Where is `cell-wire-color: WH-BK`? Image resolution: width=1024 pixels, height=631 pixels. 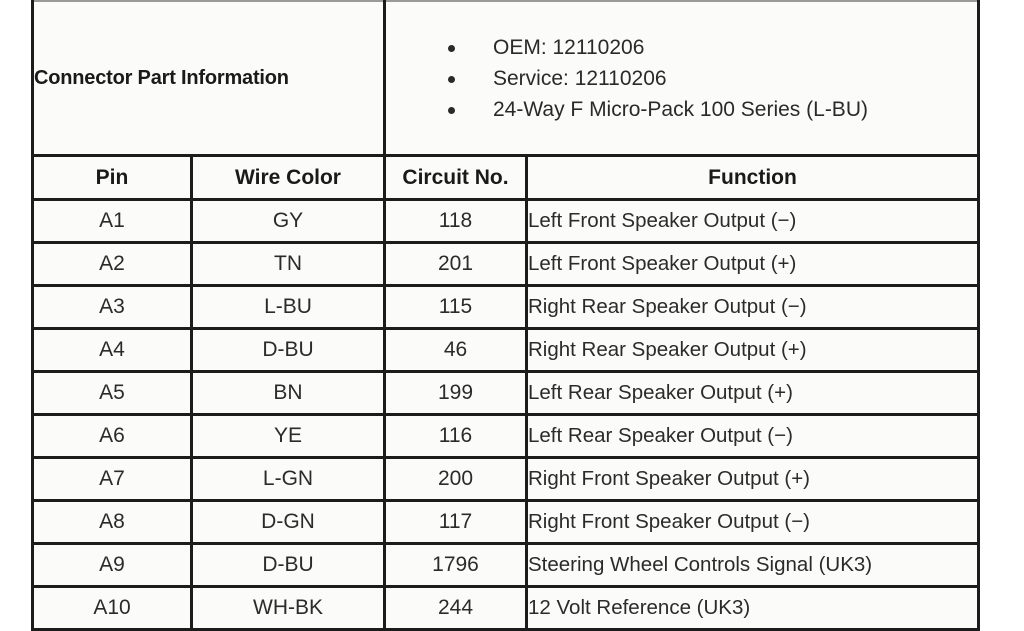 cell-wire-color: WH-BK is located at coordinates (288, 608).